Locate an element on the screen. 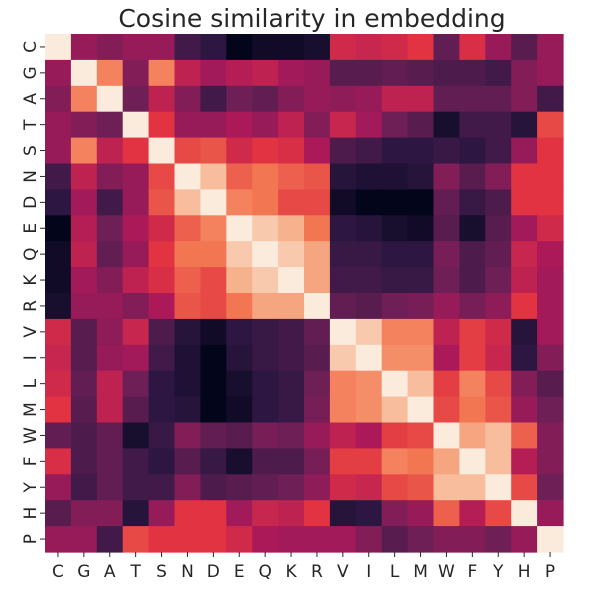 Image resolution: width=612 pixels, height=609 pixels. heatmap-cell-F-P is located at coordinates (550, 461).